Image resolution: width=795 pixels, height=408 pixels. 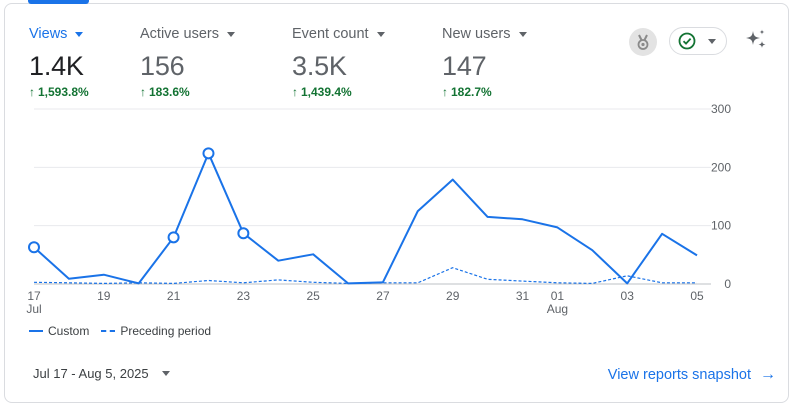 What do you see at coordinates (33, 309) in the screenshot?
I see `x-tick-sublabel: Jul` at bounding box center [33, 309].